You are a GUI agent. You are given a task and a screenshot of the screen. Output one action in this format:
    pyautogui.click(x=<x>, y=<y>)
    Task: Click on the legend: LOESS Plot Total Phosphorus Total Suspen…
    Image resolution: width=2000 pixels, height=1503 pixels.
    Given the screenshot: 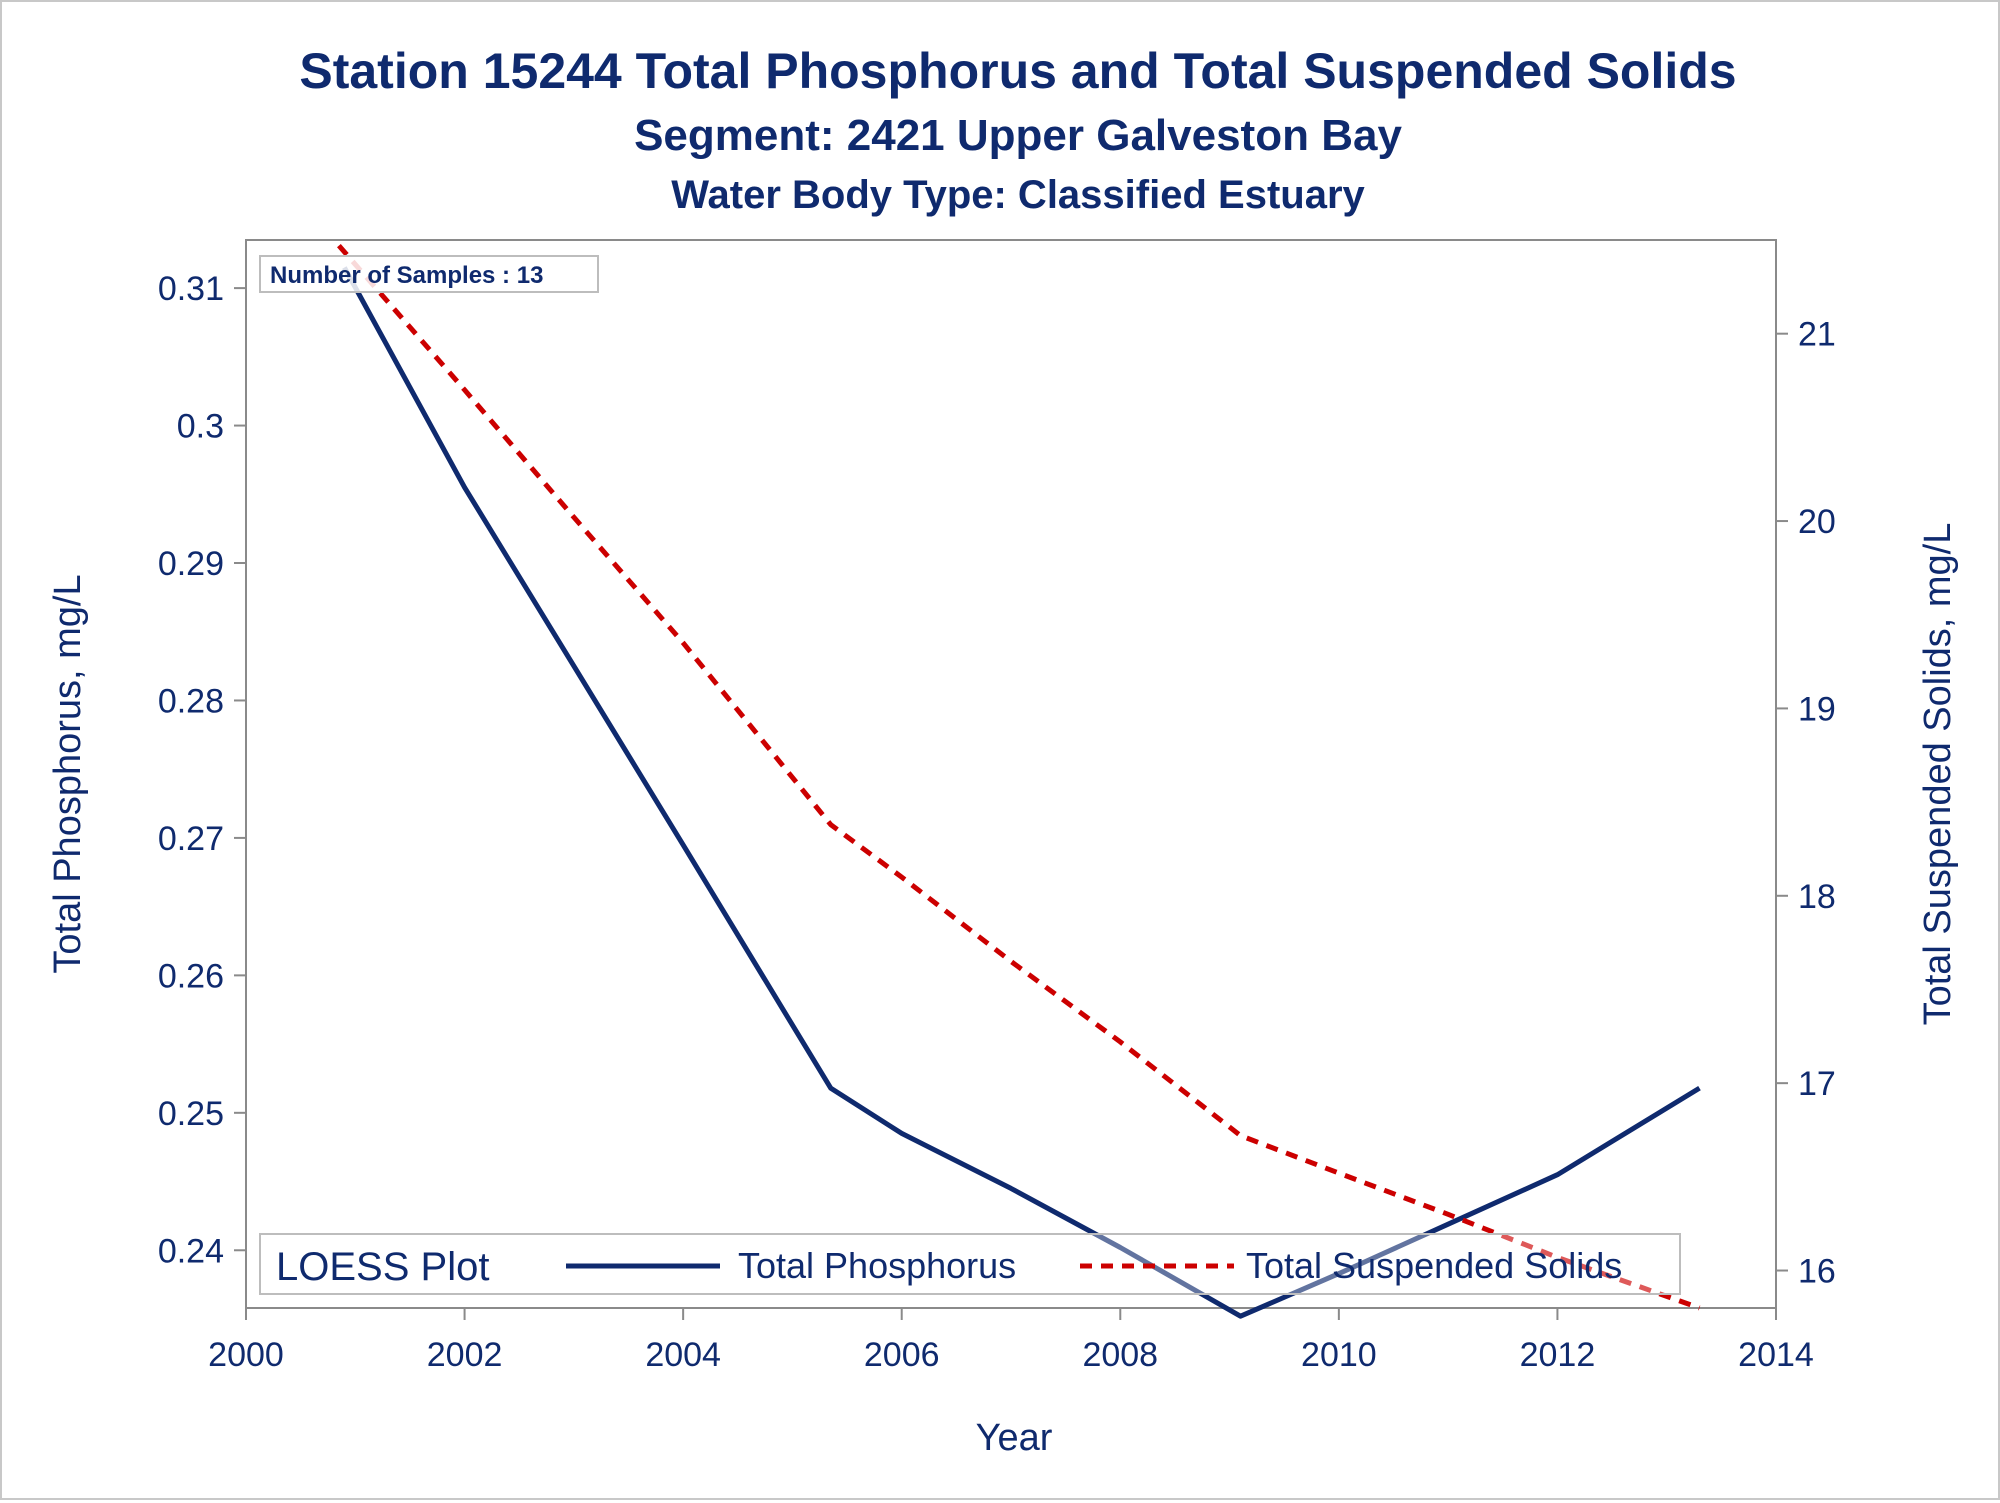 What is the action you would take?
    pyautogui.click(x=970, y=1264)
    